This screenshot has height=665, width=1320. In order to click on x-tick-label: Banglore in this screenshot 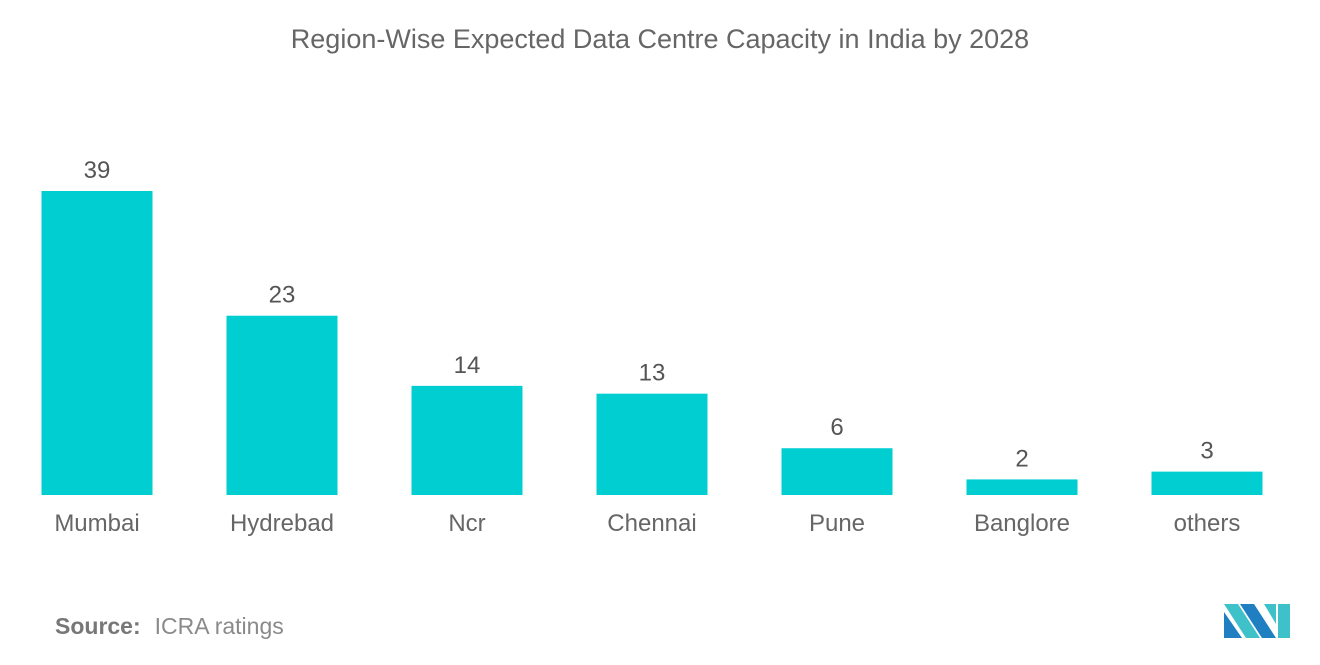, I will do `click(1022, 523)`.